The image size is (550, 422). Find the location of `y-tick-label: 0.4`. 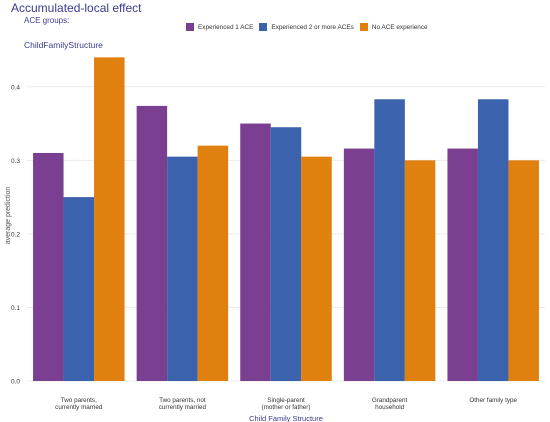

y-tick-label: 0.4 is located at coordinates (15, 87).